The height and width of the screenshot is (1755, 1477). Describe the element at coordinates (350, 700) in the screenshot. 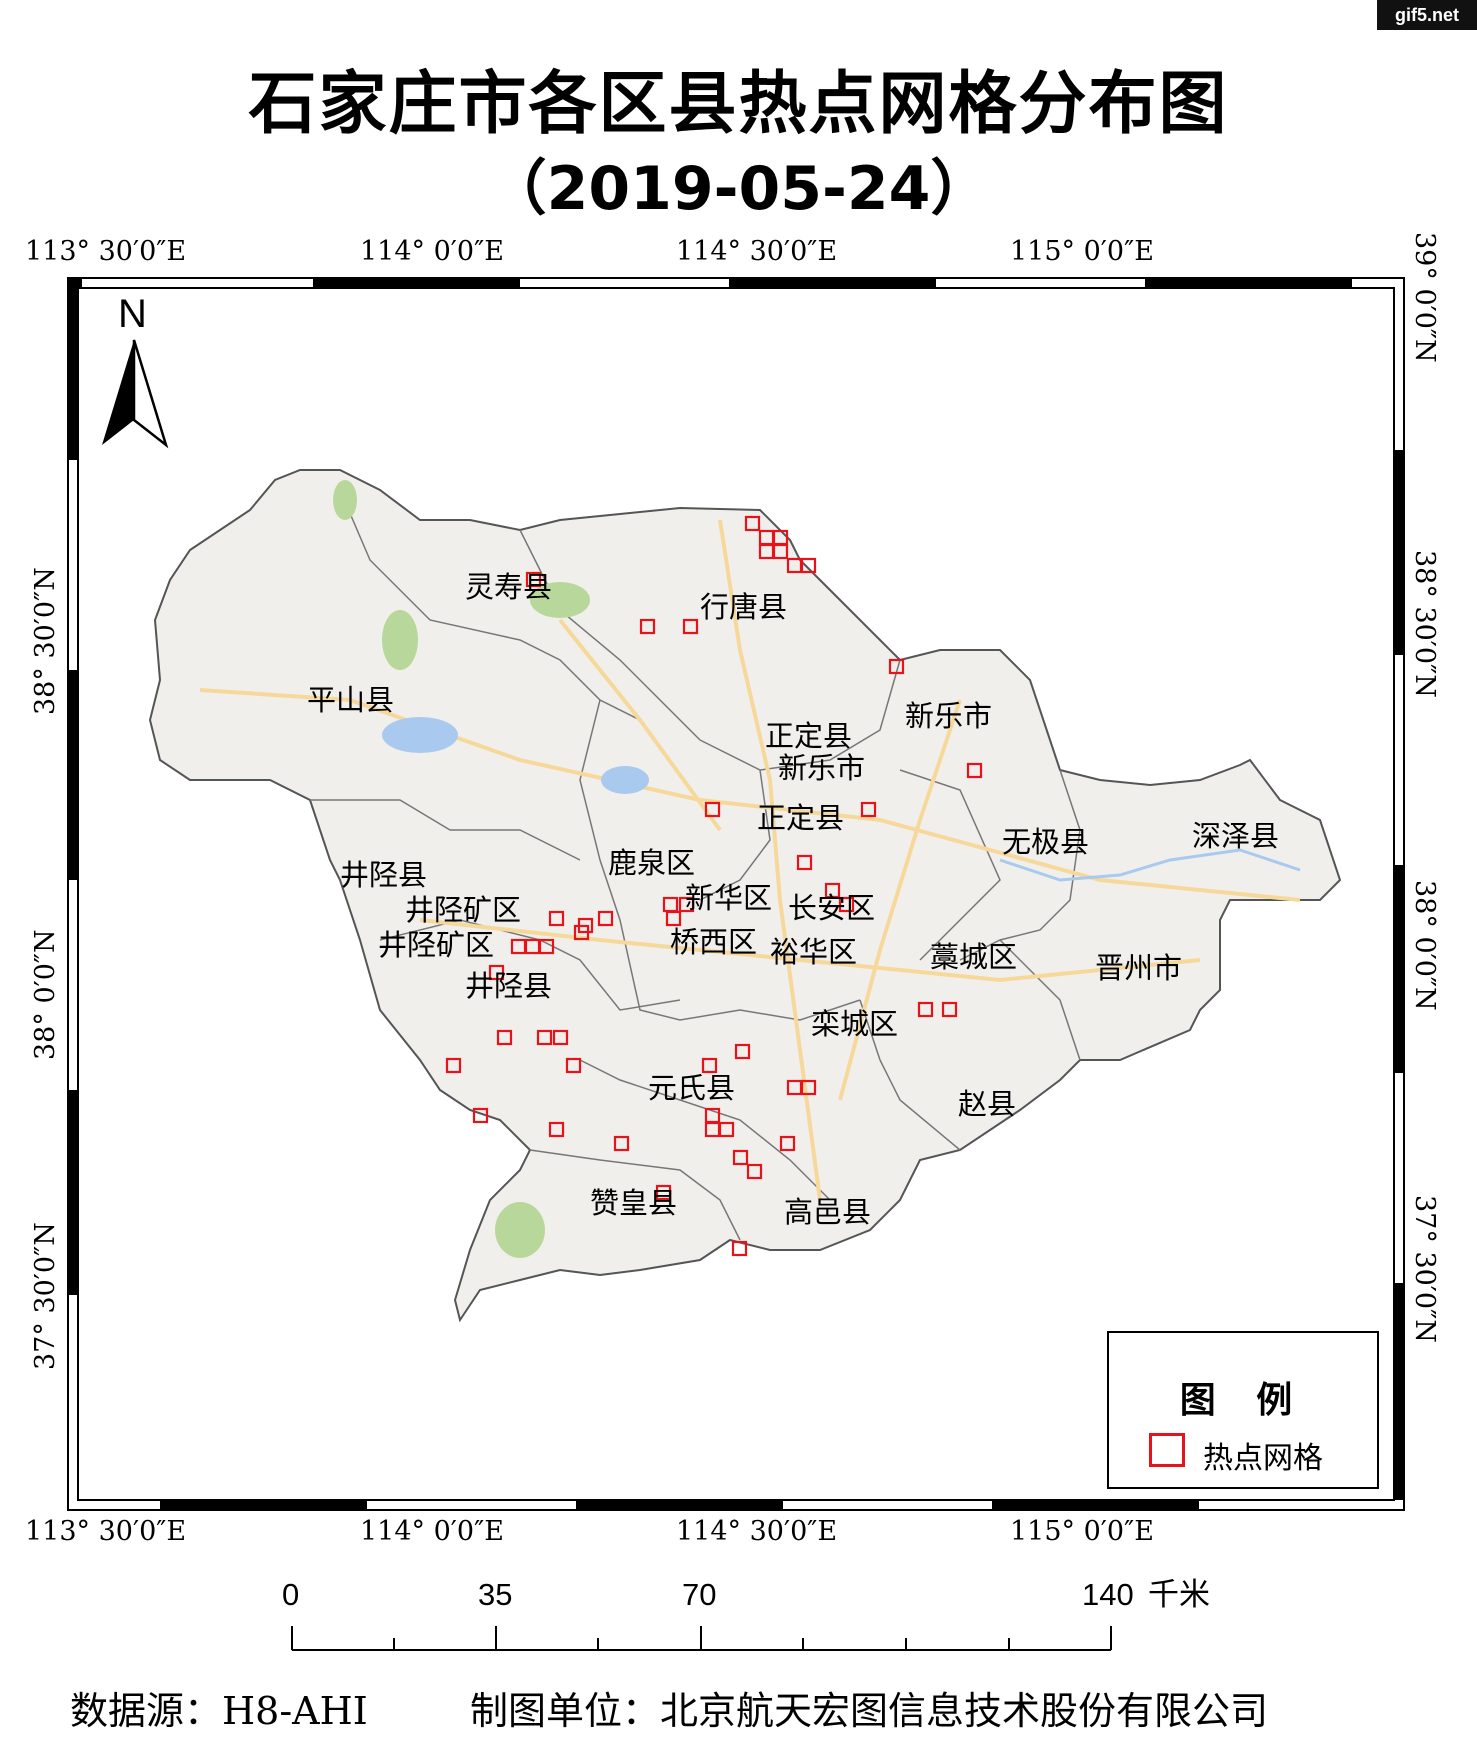

I see `county-label: 平山县` at that location.